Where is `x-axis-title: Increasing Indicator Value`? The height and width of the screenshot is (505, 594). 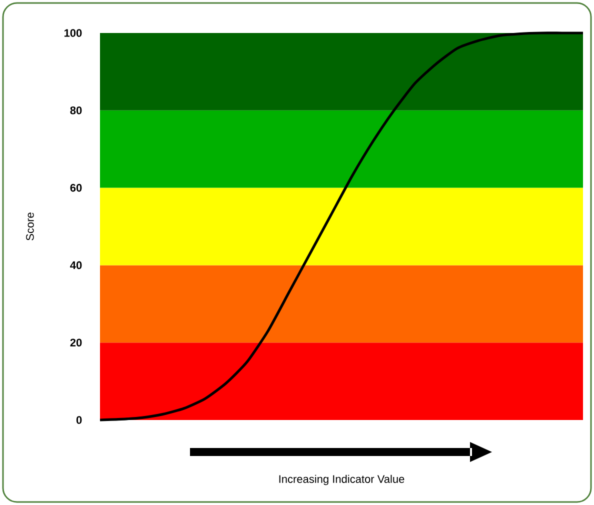
x-axis-title: Increasing Indicator Value is located at coordinates (341, 480).